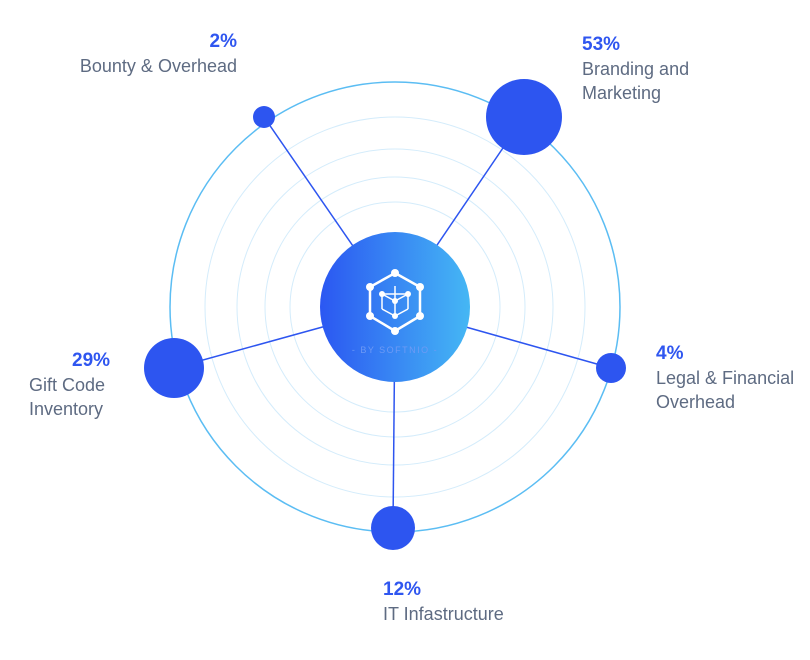  I want to click on percent: 29%, so click(91, 360).